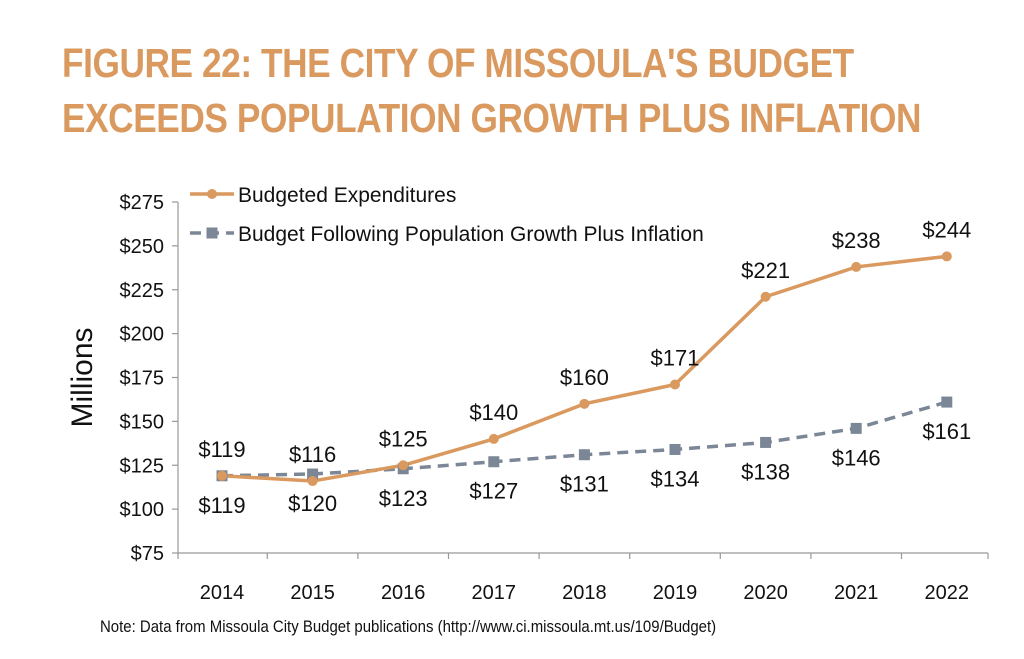 The height and width of the screenshot is (659, 1024). Describe the element at coordinates (765, 471) in the screenshot. I see `population-data-label: $138` at that location.